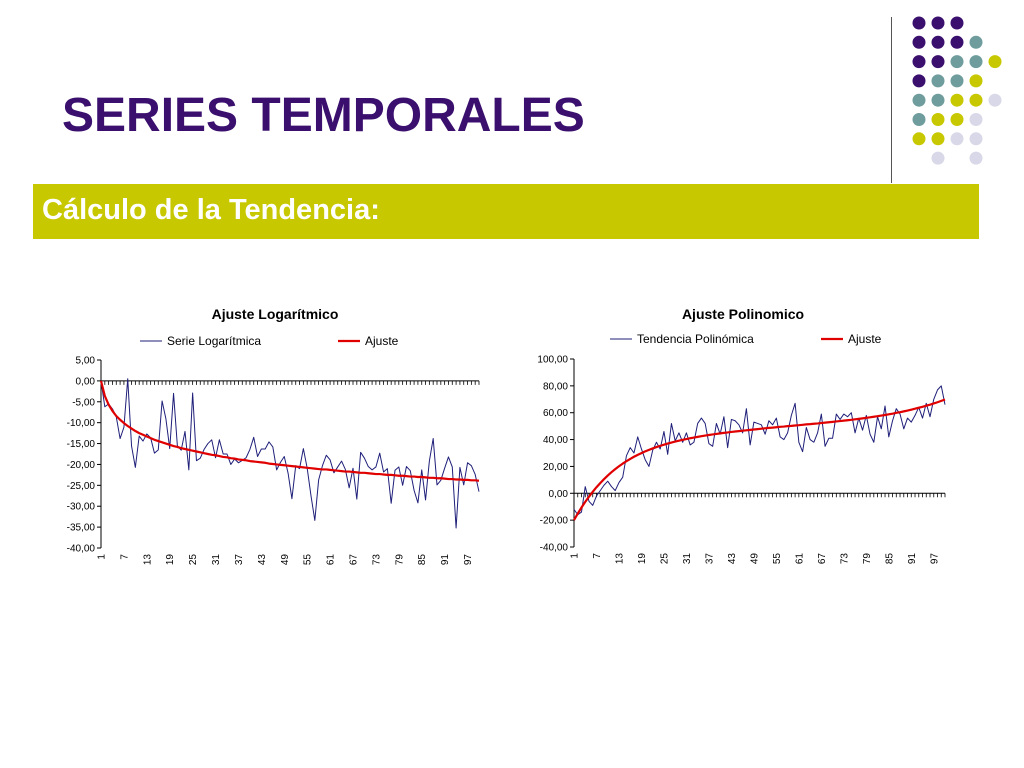 The height and width of the screenshot is (768, 1024). What do you see at coordinates (83, 402) in the screenshot?
I see `y-tick-label: -5,00` at bounding box center [83, 402].